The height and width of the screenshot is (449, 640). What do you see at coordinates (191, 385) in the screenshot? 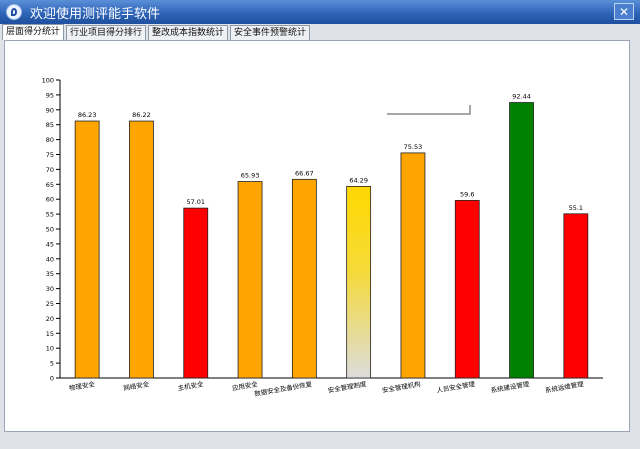
I see `category-label: 主机安全` at bounding box center [191, 385].